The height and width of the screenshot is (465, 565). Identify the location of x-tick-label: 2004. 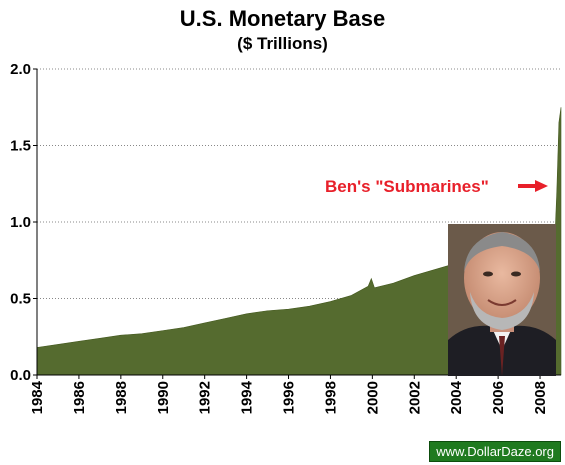
(456, 397).